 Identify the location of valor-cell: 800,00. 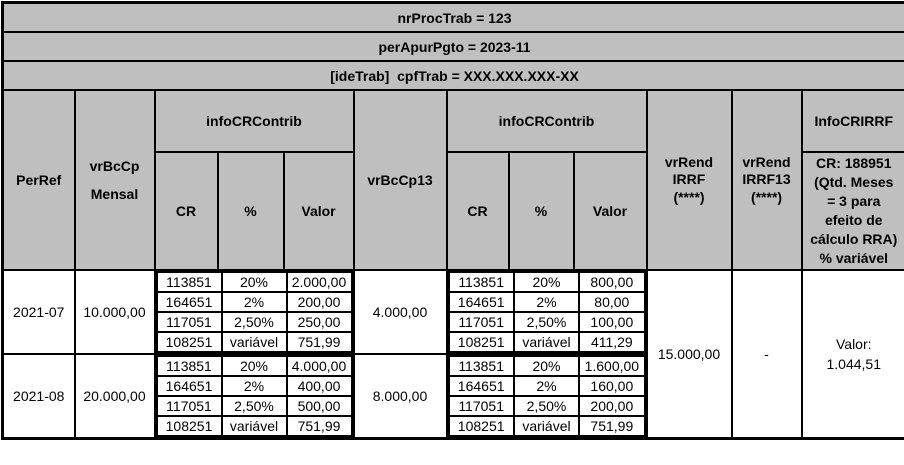
(611, 282).